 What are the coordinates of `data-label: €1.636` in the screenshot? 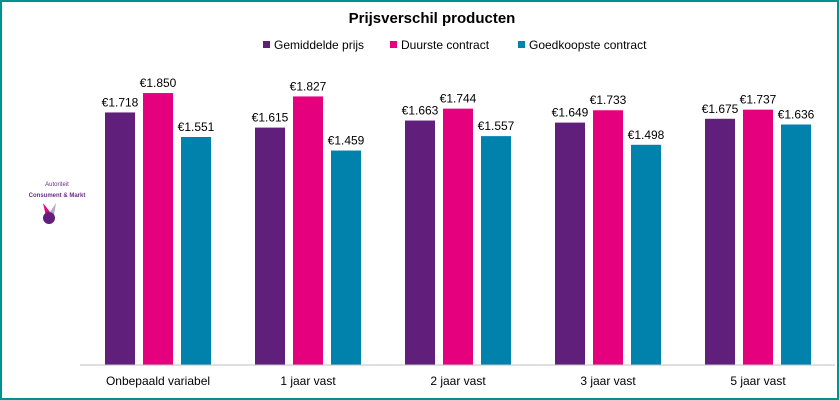 It's located at (796, 115).